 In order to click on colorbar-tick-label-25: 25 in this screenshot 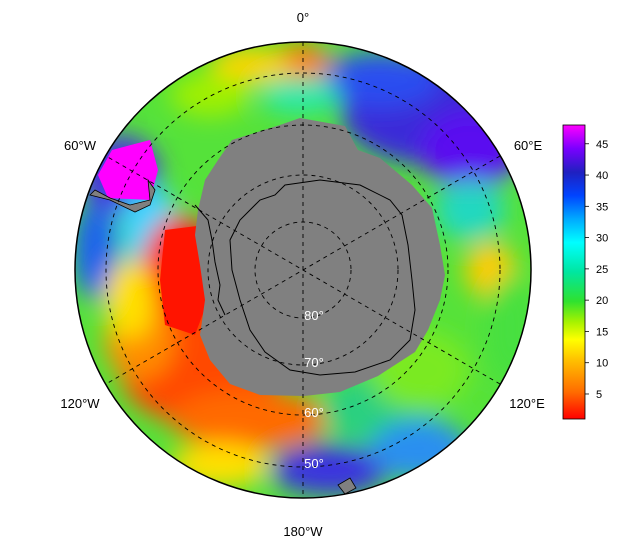, I will do `click(602, 270)`.